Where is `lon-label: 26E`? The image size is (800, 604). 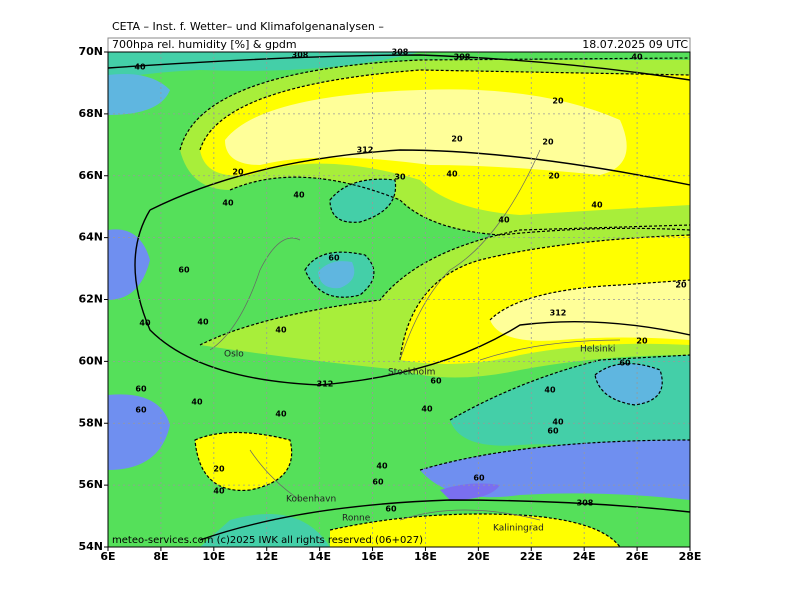
lon-label: 26E is located at coordinates (637, 556).